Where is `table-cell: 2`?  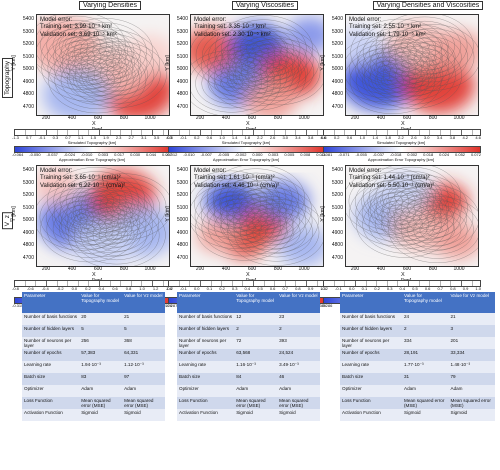
table-cell: 2 is located at coordinates (256, 331).